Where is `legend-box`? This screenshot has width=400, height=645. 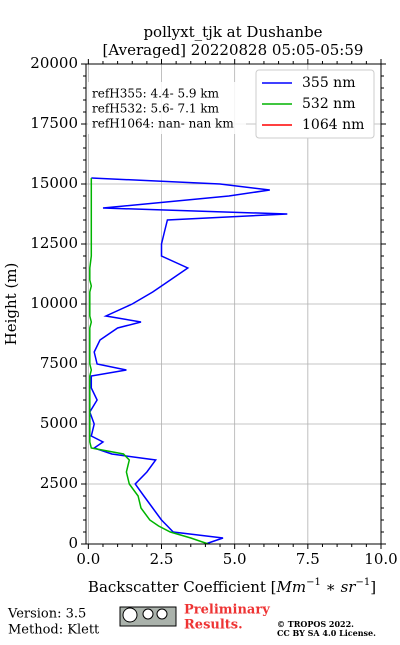 legend-box is located at coordinates (315, 104).